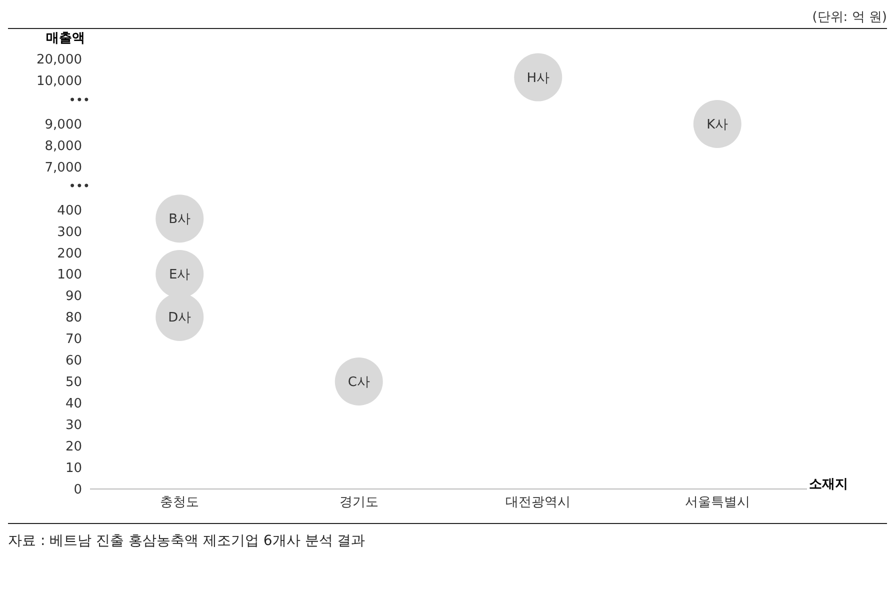  I want to click on x-tick-label: 경기도, so click(358, 502).